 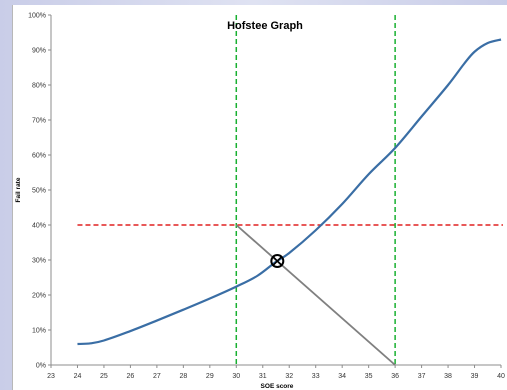 I want to click on x-tick-label: 31, so click(x=263, y=376).